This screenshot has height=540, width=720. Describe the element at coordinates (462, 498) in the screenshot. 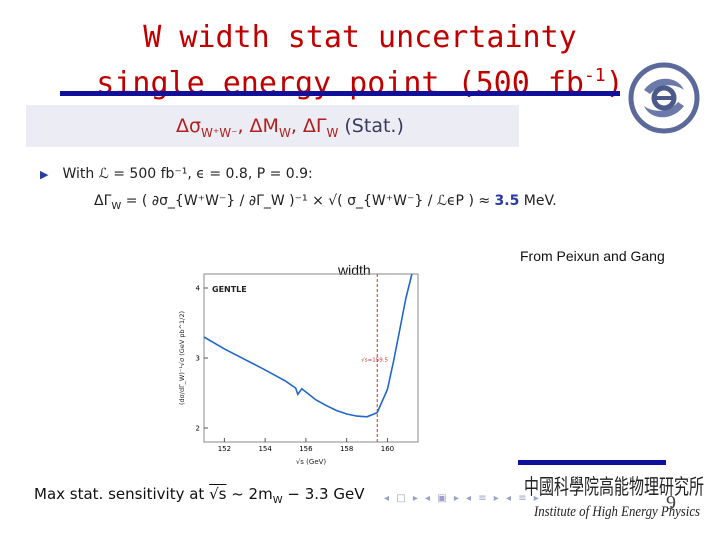

I see `beamer-navigation: ◂ □ ▸ ◂ ▣ ▸ ◂ ≡ ▸ ◂ ≡ ▸` at that location.